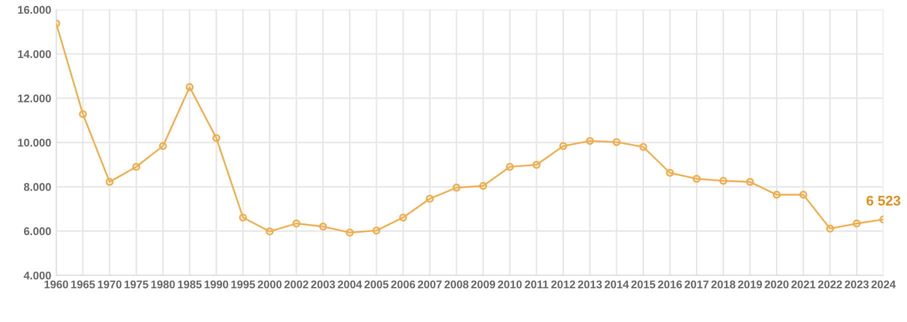 This screenshot has width=907, height=322. What do you see at coordinates (430, 284) in the screenshot?
I see `x-tick-label: 2007` at bounding box center [430, 284].